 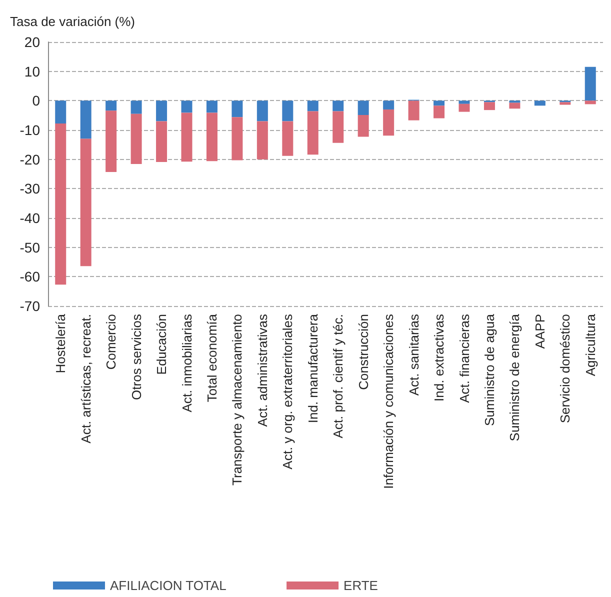 What do you see at coordinates (136, 357) in the screenshot?
I see `x-tick-label: Otros servicios` at bounding box center [136, 357].